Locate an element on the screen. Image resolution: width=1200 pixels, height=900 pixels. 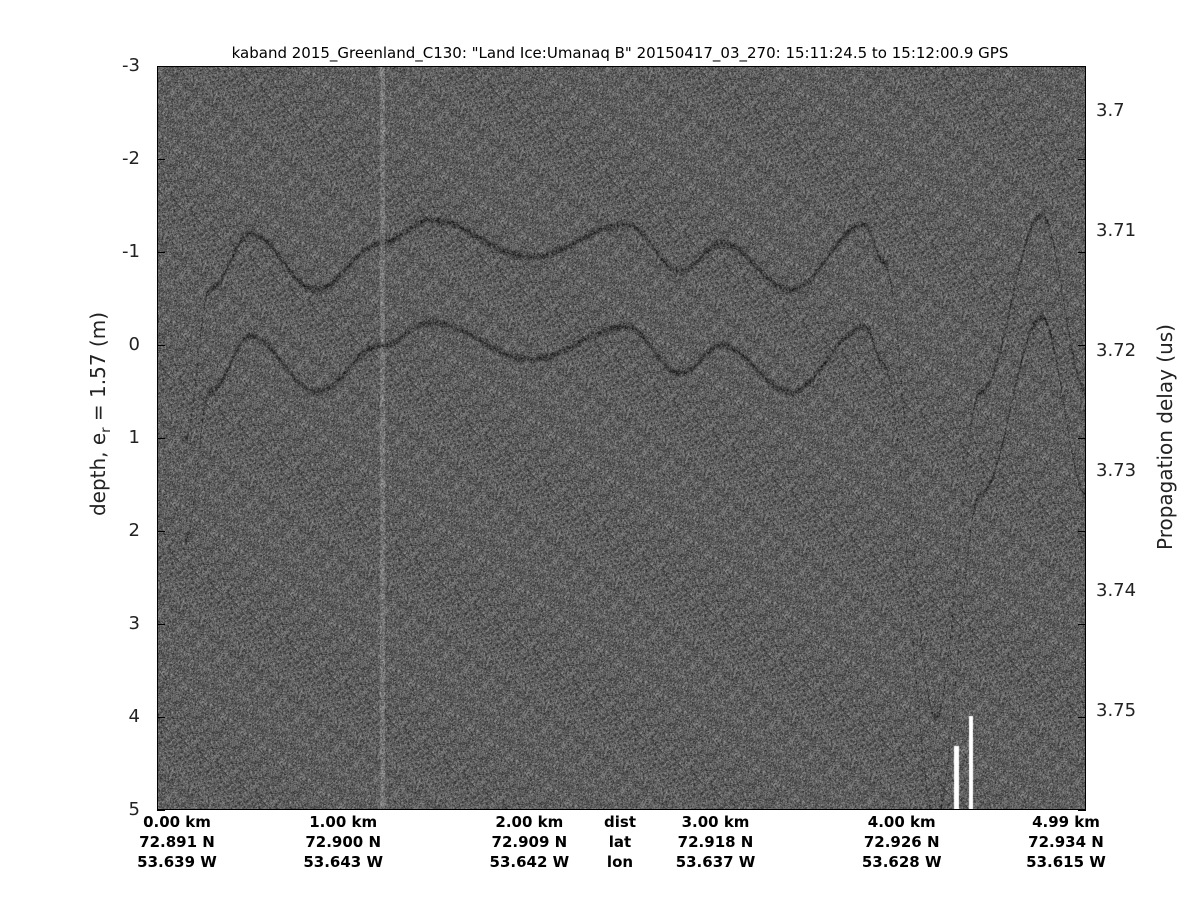
y-tick-label-left: -1 is located at coordinates (131, 251).